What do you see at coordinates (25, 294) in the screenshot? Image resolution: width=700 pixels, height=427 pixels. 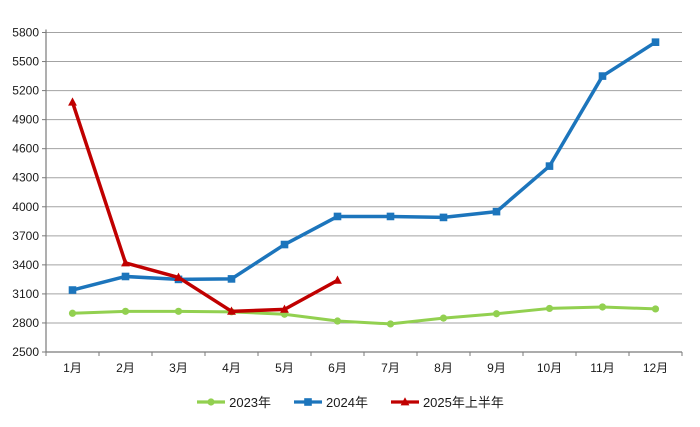 I see `y-tick-label: 3100` at bounding box center [25, 294].